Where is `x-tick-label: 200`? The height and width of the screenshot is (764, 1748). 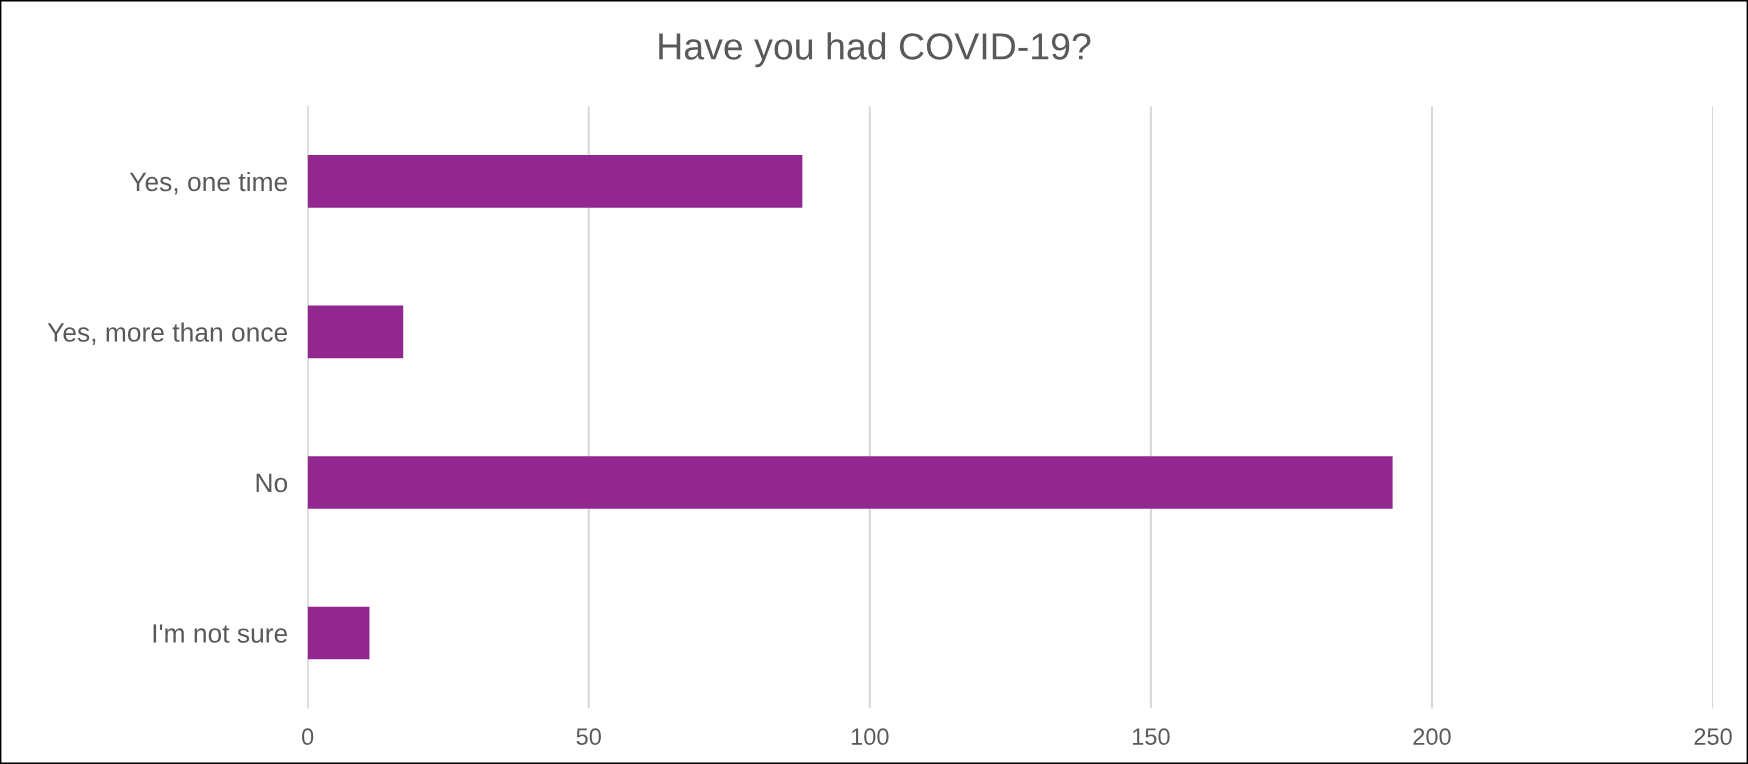 x-tick-label: 200 is located at coordinates (1432, 737).